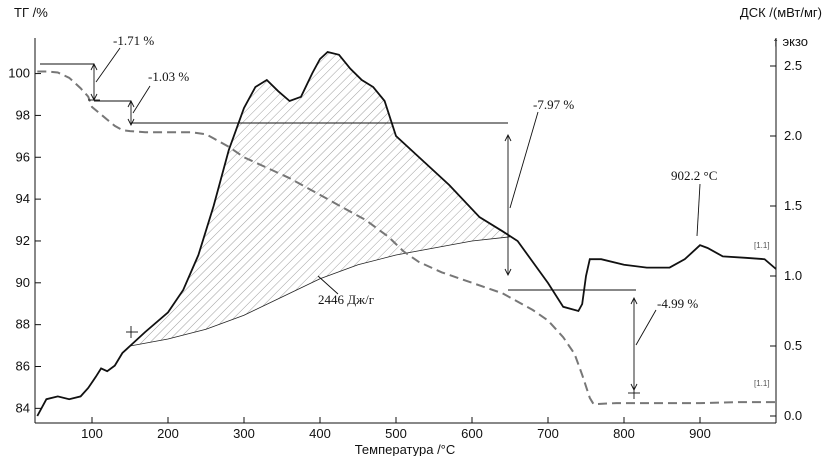  Describe the element at coordinates (23, 282) in the screenshot. I see `y-left-tick-label-3: 90` at that location.